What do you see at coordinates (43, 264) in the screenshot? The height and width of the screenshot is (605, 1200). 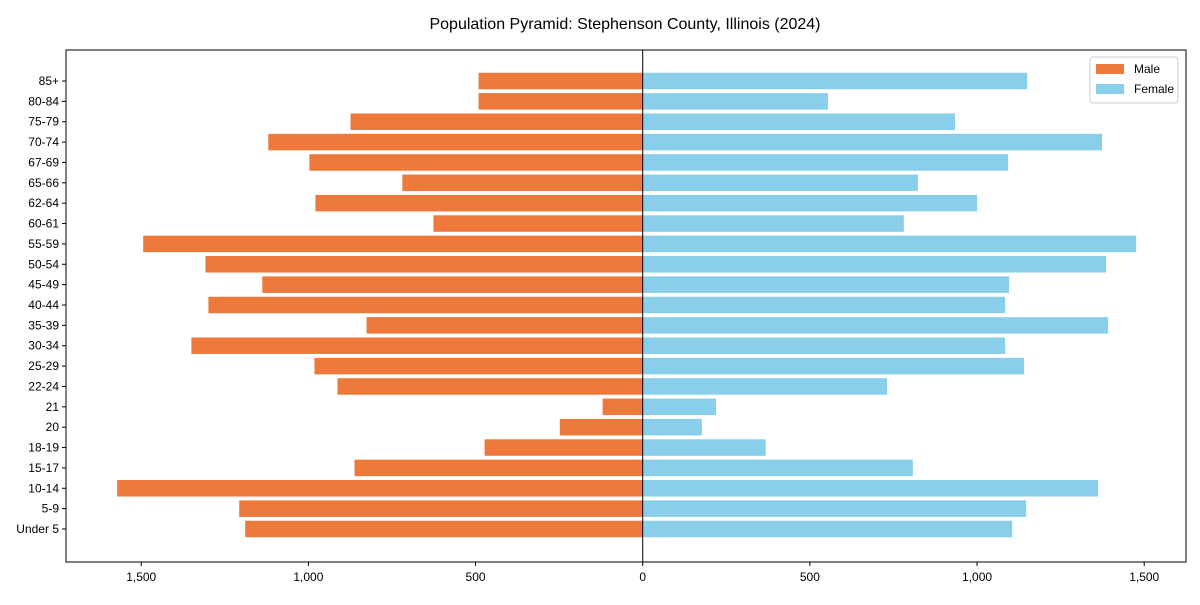 I see `y-tick-label: 50-54` at bounding box center [43, 264].